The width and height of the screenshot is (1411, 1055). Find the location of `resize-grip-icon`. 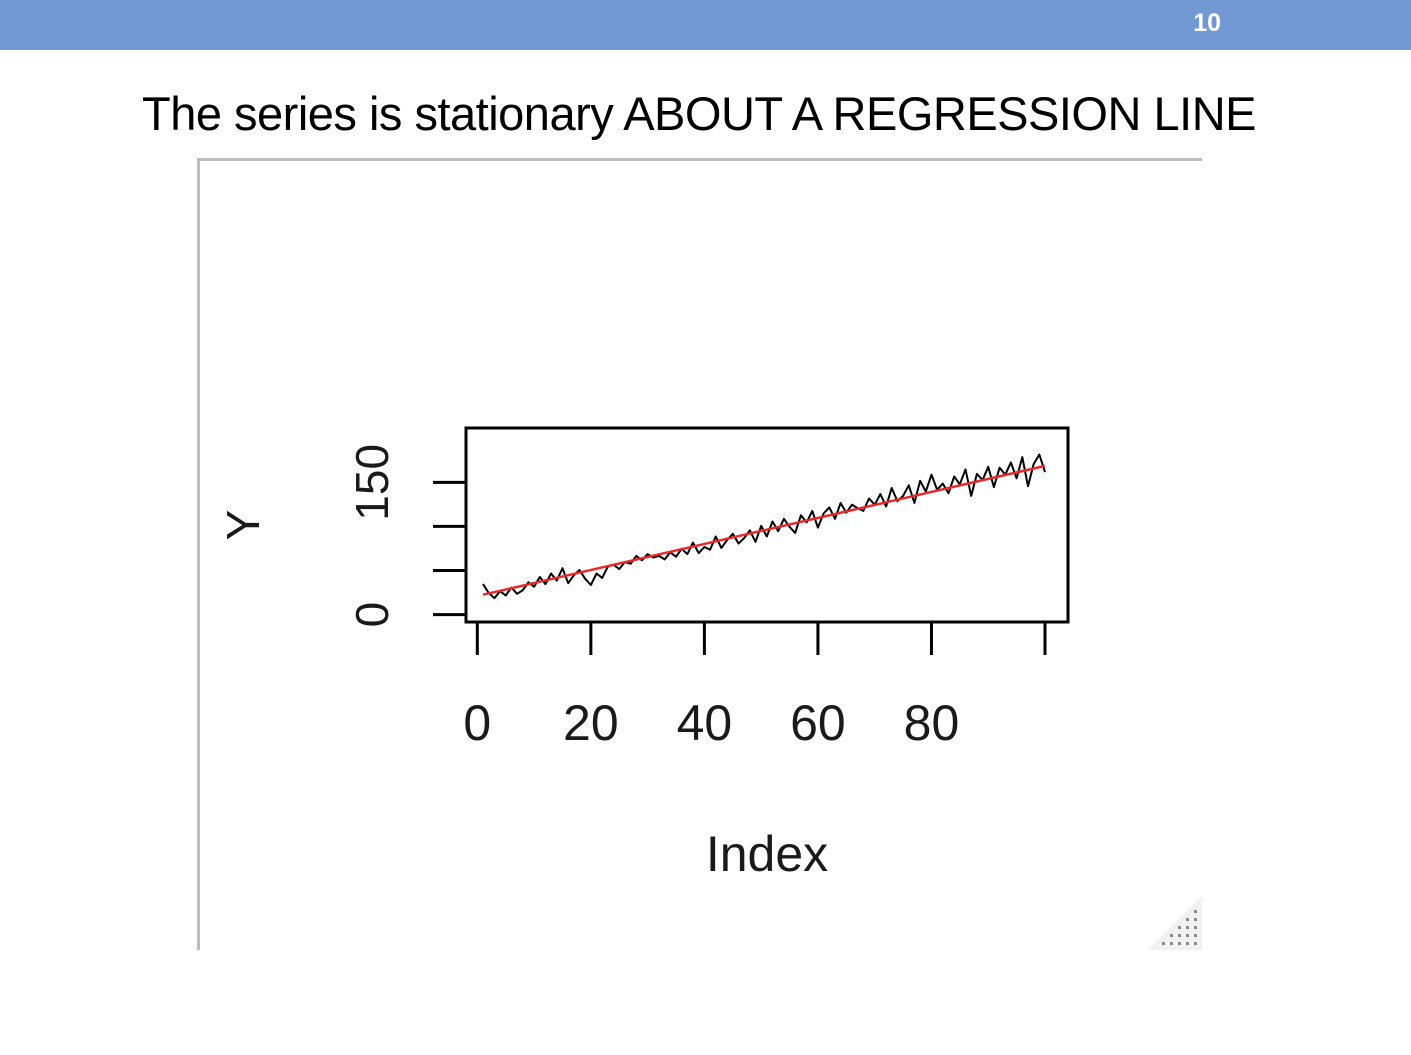

resize-grip-icon is located at coordinates (1175, 923).